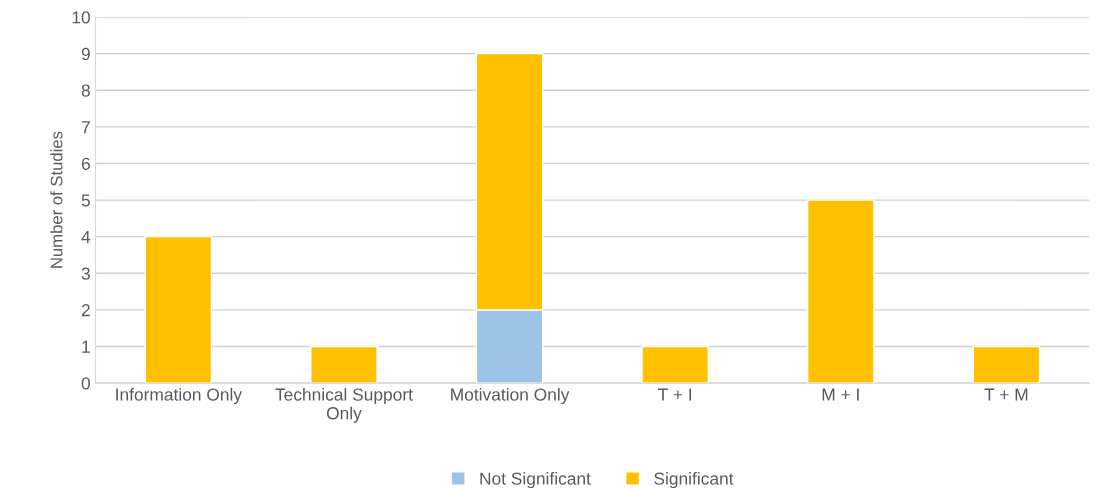 This screenshot has width=1098, height=488. What do you see at coordinates (85, 310) in the screenshot?
I see `y-tick-label: 2` at bounding box center [85, 310].